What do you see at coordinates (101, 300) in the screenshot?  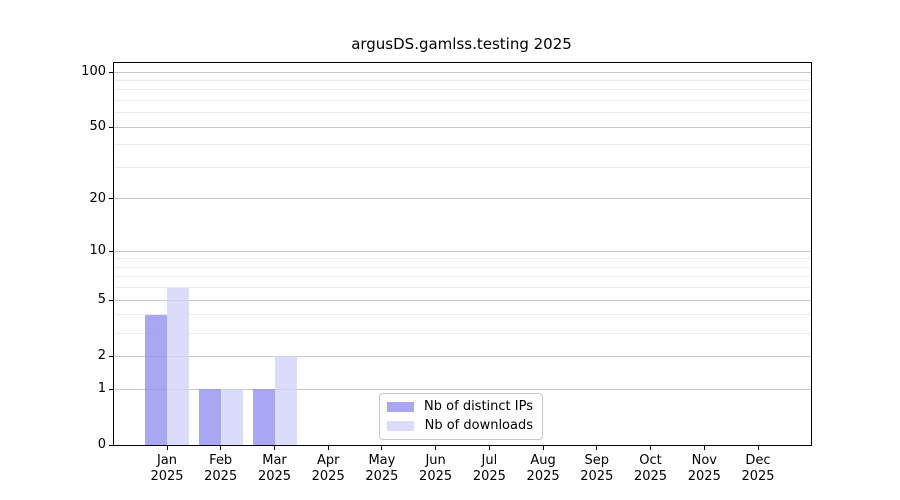 I see `y-tick-label: 5` at bounding box center [101, 300].